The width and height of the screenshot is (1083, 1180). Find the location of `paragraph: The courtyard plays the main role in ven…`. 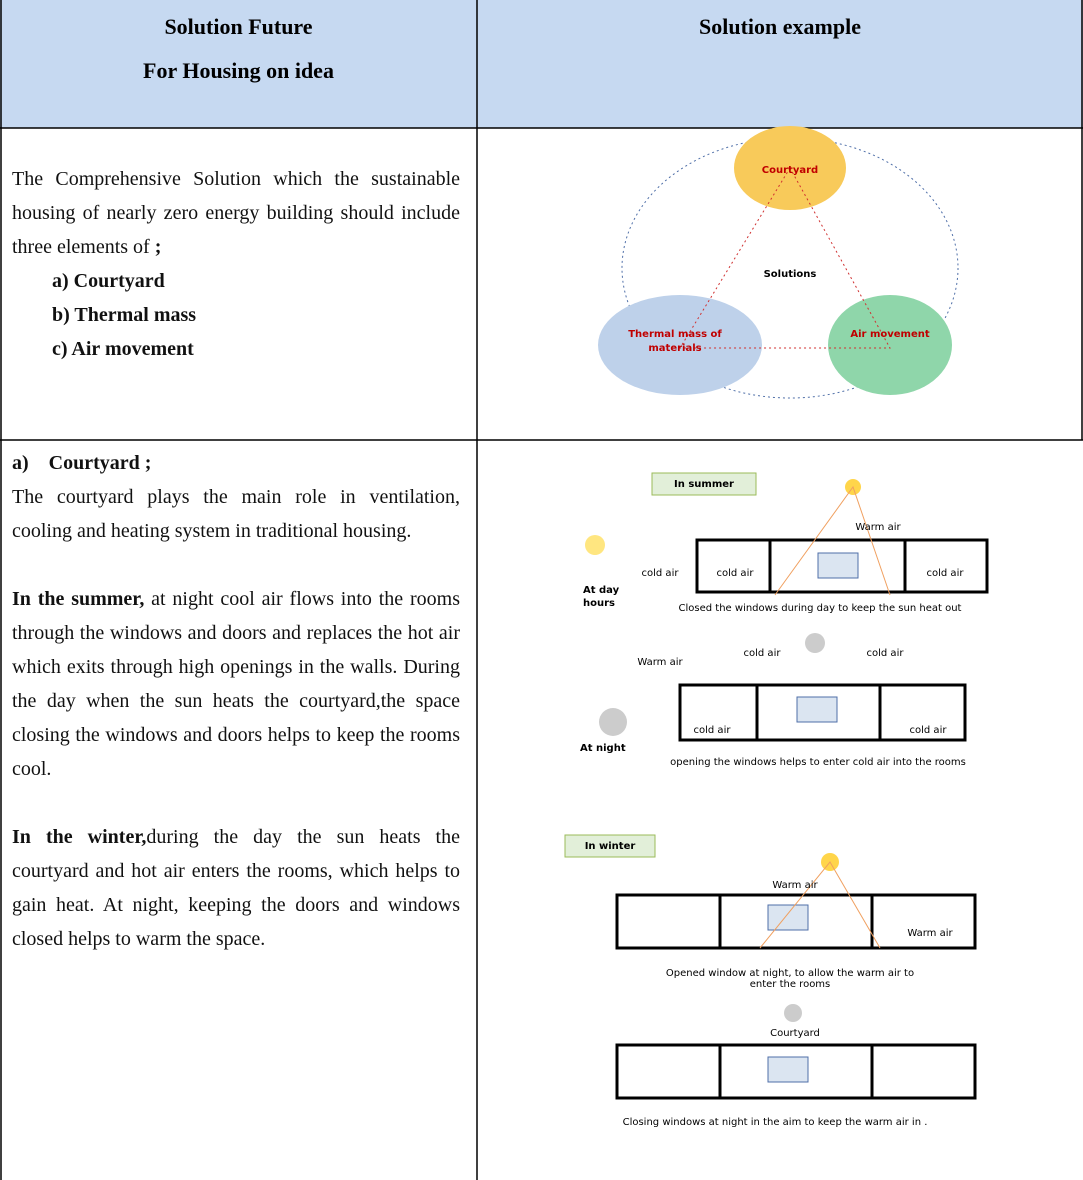

paragraph: The courtyard plays the main role in ven… is located at coordinates (236, 514).